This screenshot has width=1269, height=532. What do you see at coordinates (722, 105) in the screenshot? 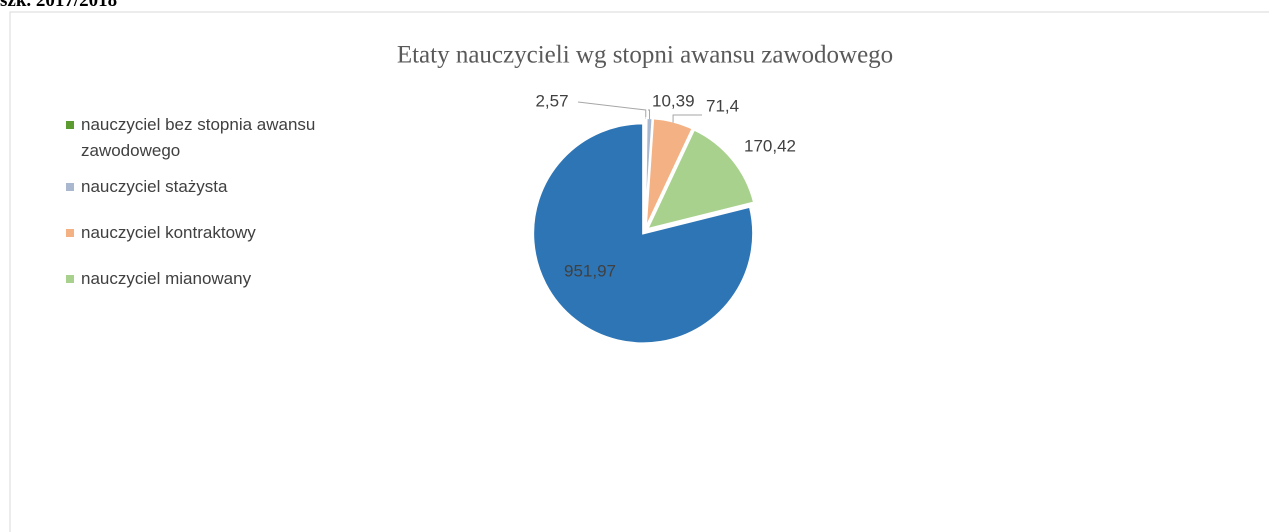
I see `data-label: 71,4` at bounding box center [722, 105].